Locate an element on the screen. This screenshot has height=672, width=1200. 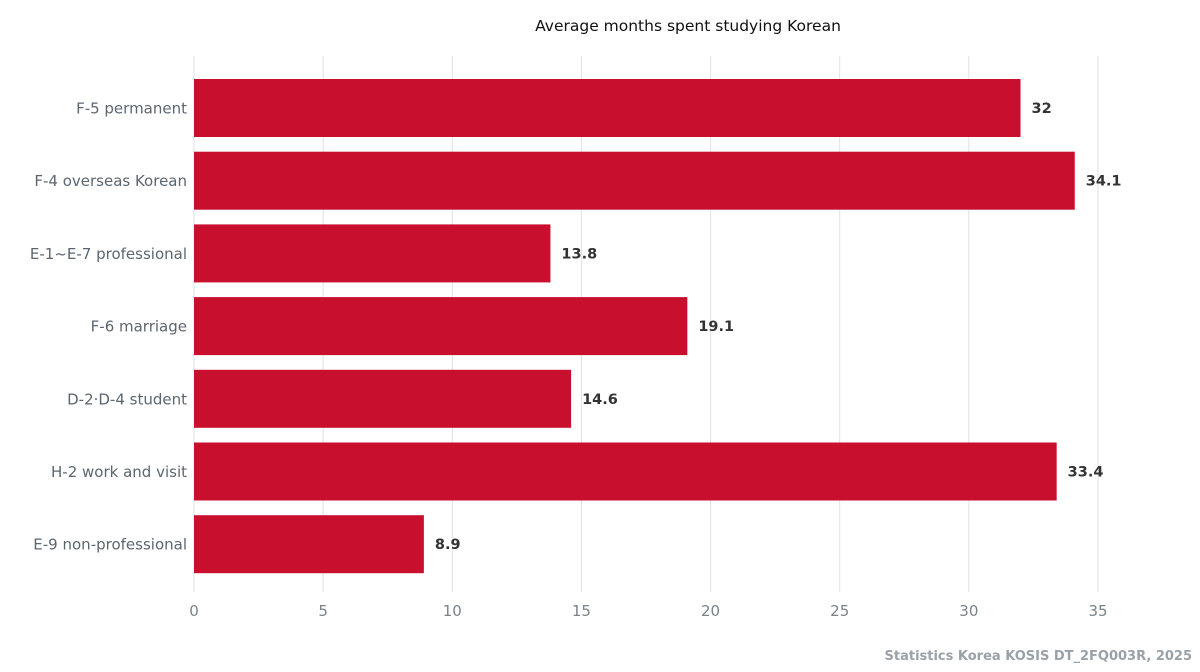
category-label: F-5 permanent is located at coordinates (131, 109).